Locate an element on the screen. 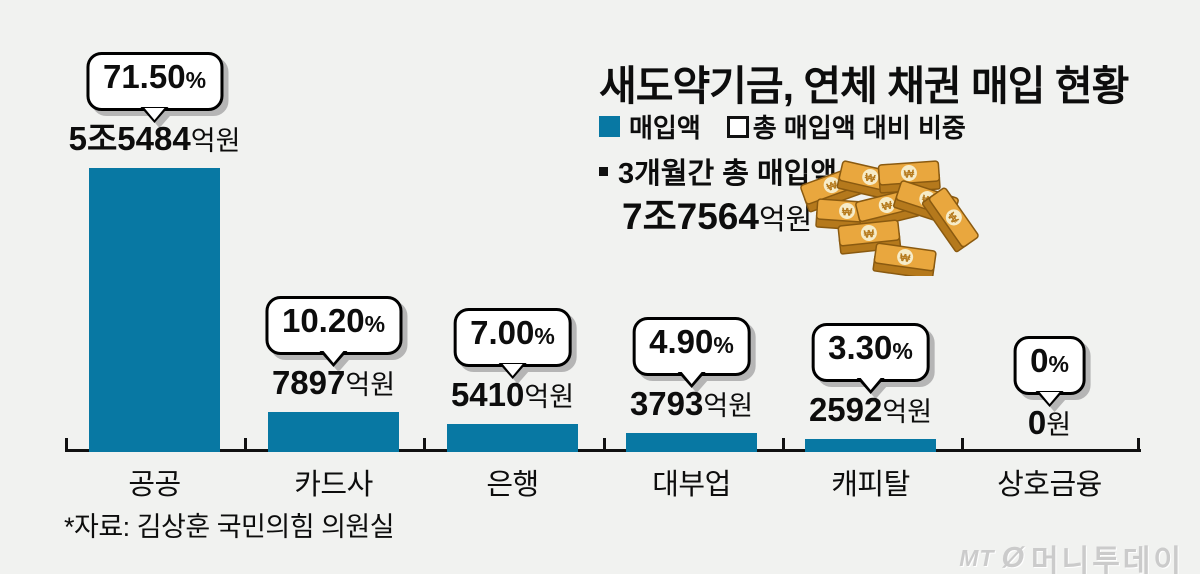 The image size is (1200, 574). amount-value: 2592 is located at coordinates (845, 409).